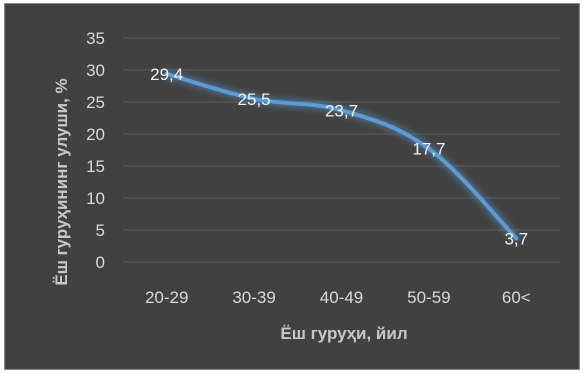 The height and width of the screenshot is (374, 585). I want to click on y-axis-ticks: 0 5 10 15 20 25 30 35, so click(95, 150).